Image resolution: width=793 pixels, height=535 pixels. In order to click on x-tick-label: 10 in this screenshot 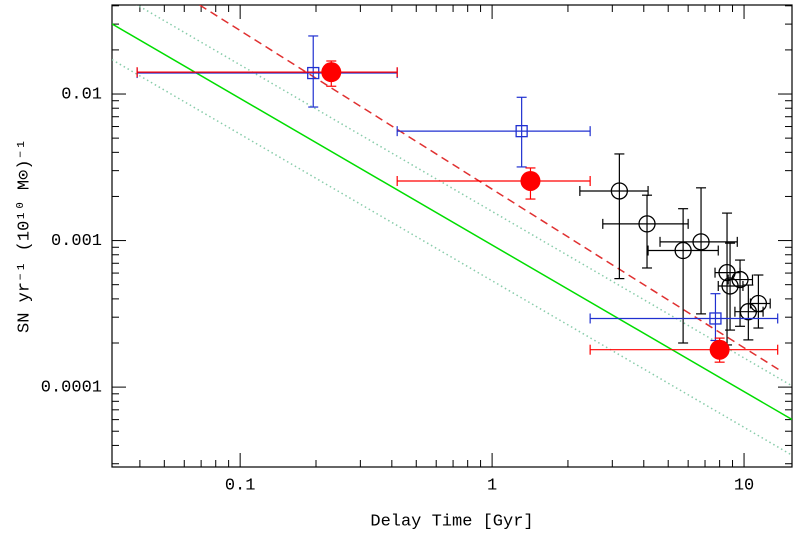, I will do `click(744, 485)`.